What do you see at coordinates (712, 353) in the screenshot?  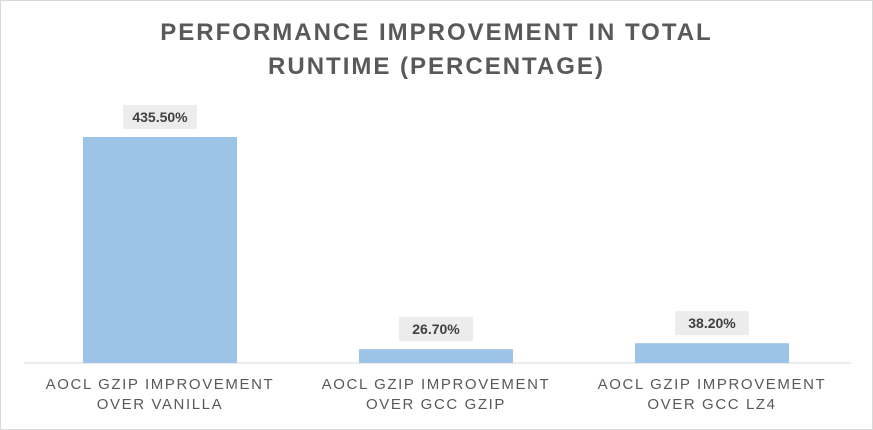 I see `bar-gcc-lz4` at bounding box center [712, 353].